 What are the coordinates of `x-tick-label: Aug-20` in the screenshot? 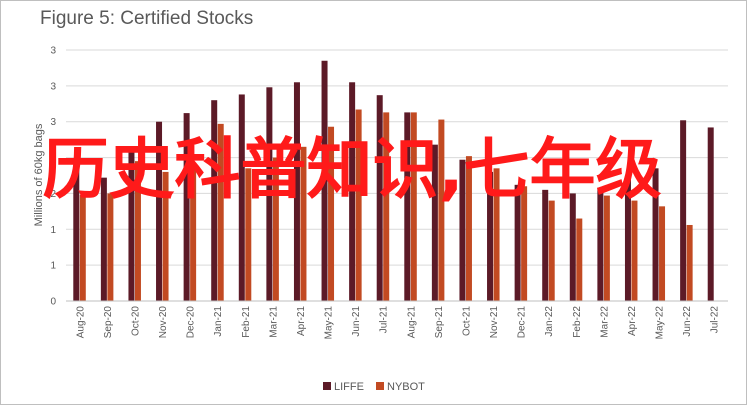 It's located at (80, 322).